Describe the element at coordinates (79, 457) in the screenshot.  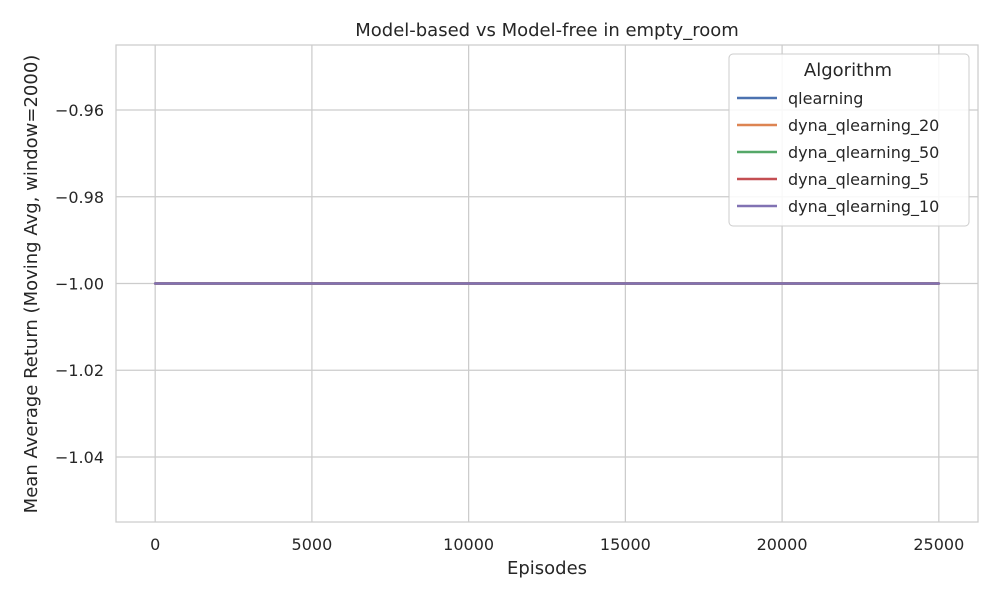
I see `y-tick-label: −1.04` at that location.